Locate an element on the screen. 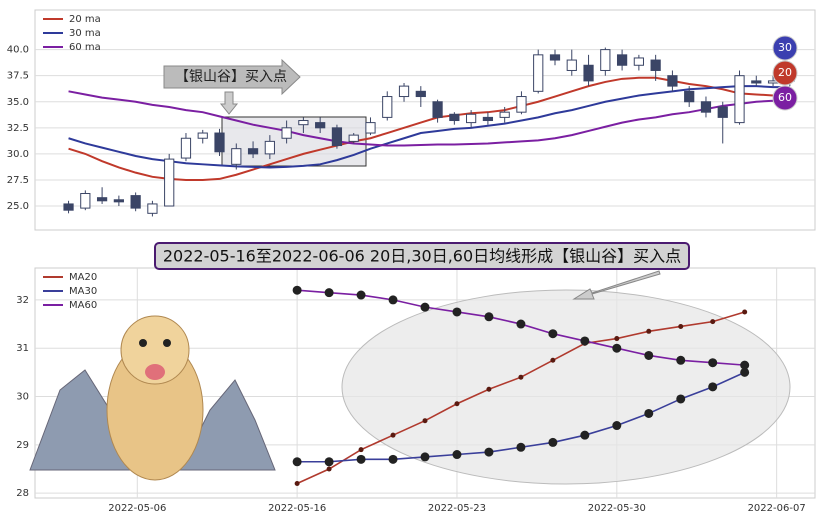  annotation: 【银山谷】买入点 is located at coordinates (231, 77).